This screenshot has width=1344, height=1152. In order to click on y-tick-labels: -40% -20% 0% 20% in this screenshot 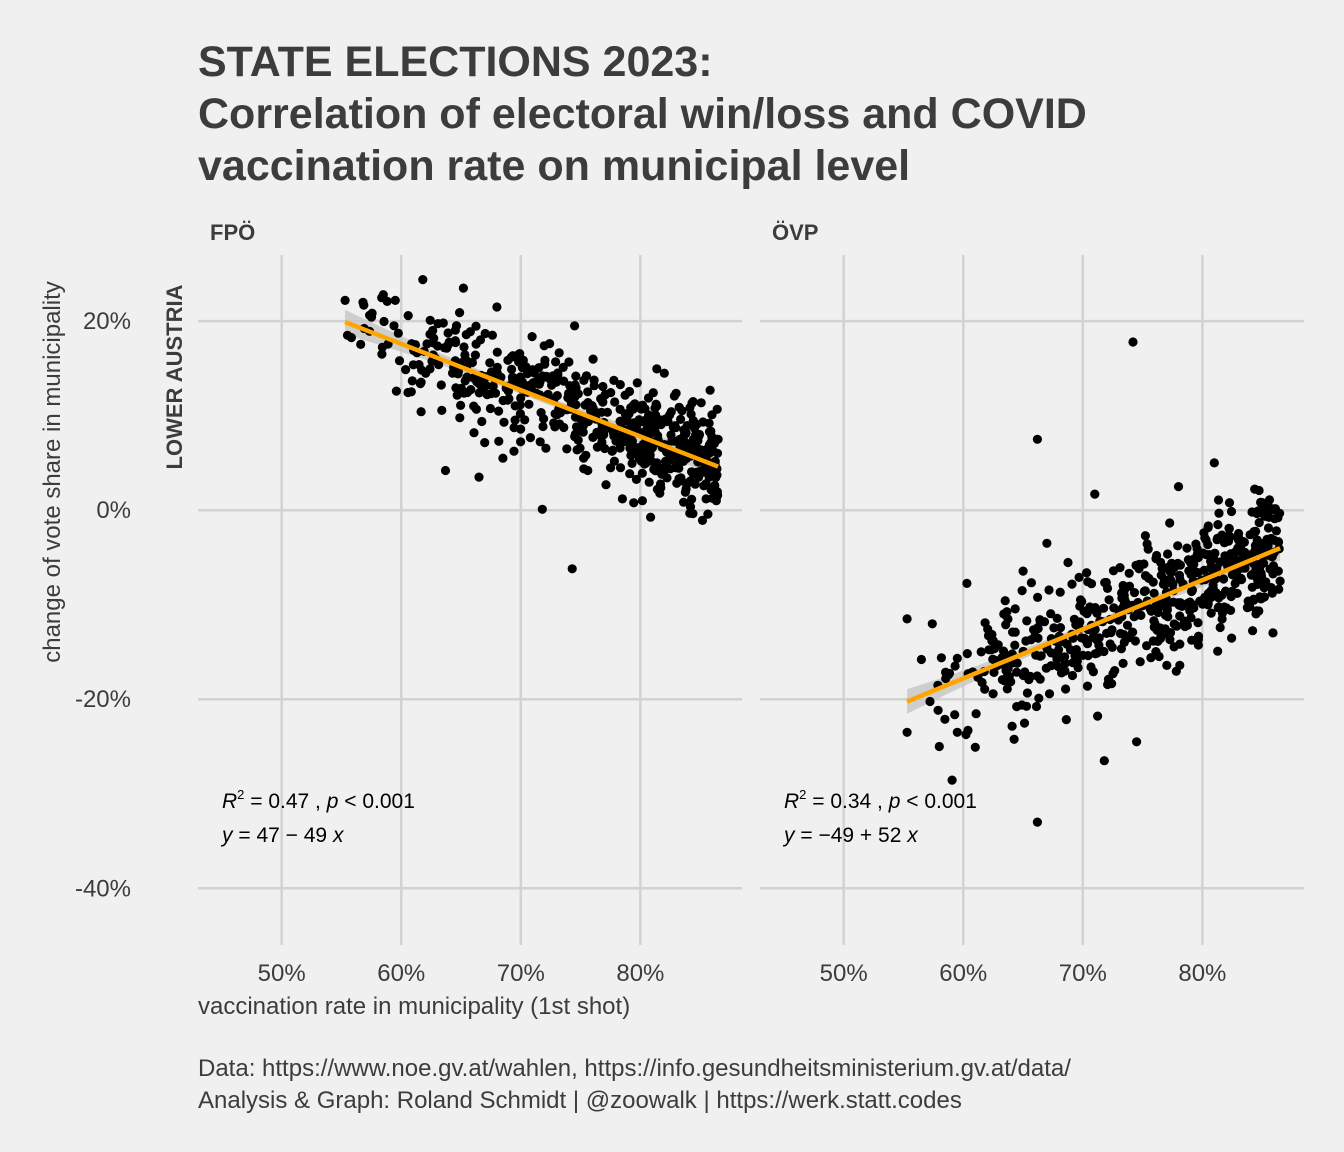, I will do `click(103, 605)`.